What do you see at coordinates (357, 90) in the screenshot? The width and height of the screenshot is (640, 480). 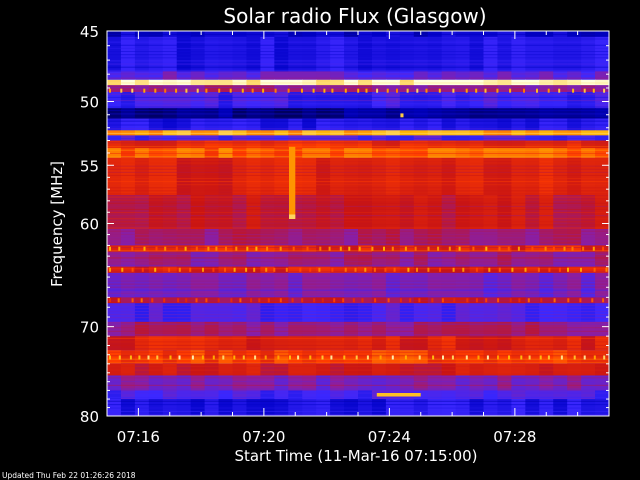 I see `striped-row` at bounding box center [357, 90].